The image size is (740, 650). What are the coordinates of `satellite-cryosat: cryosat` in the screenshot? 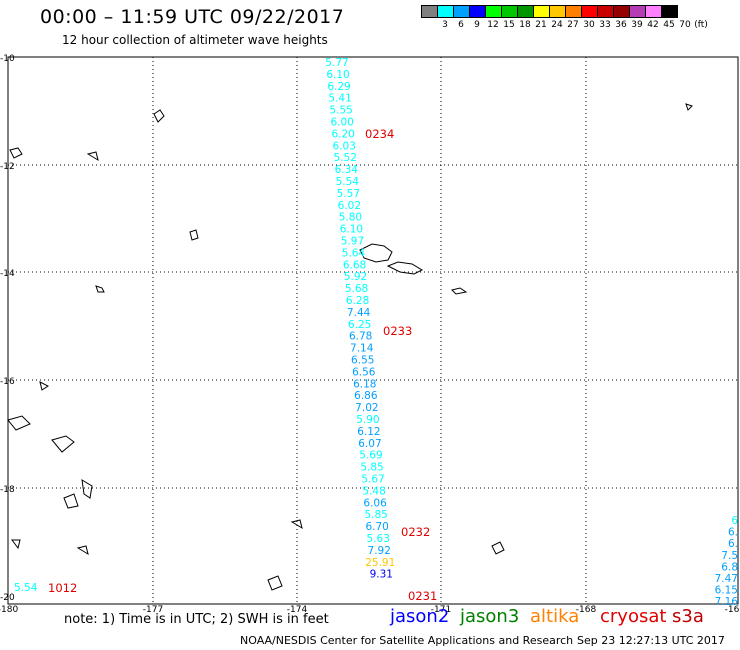 It's located at (633, 616).